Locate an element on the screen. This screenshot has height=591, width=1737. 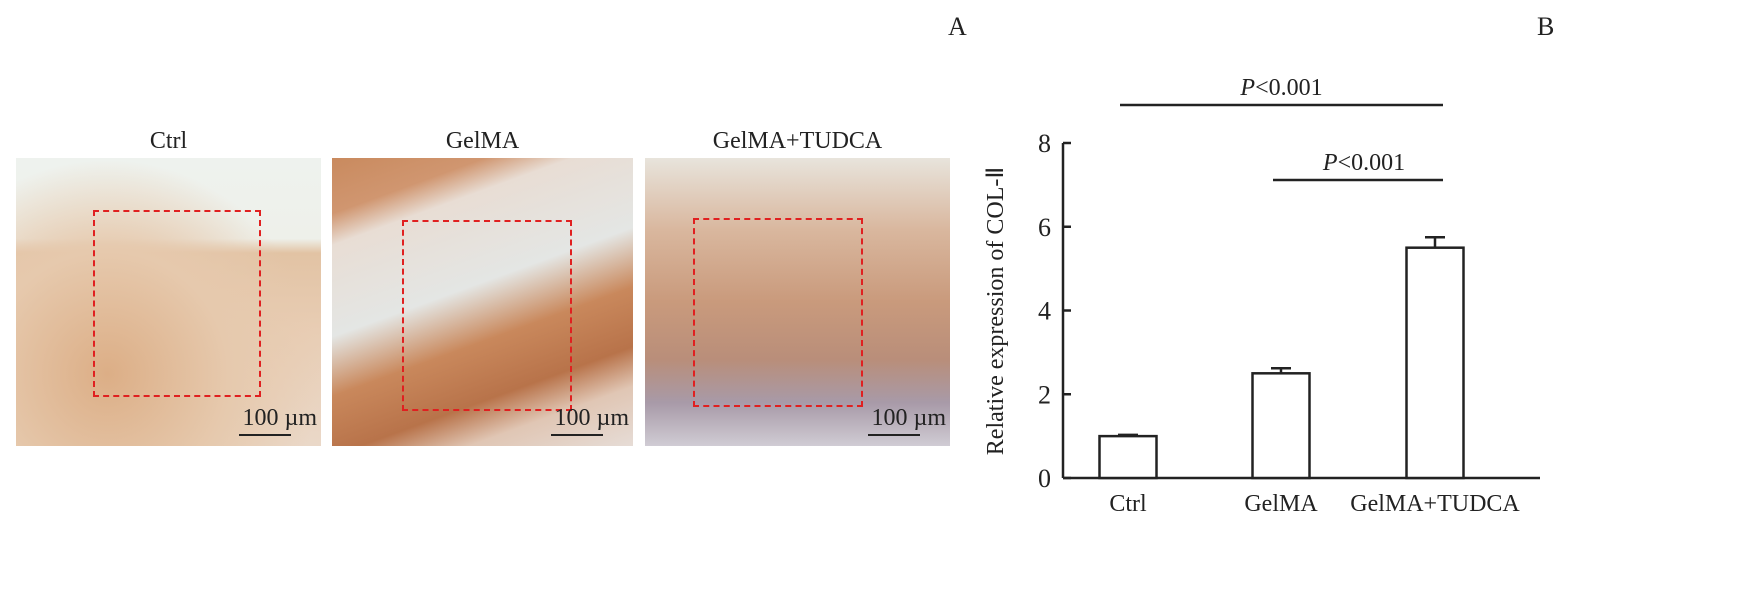
panel-label-b: B is located at coordinates (1546, 26).